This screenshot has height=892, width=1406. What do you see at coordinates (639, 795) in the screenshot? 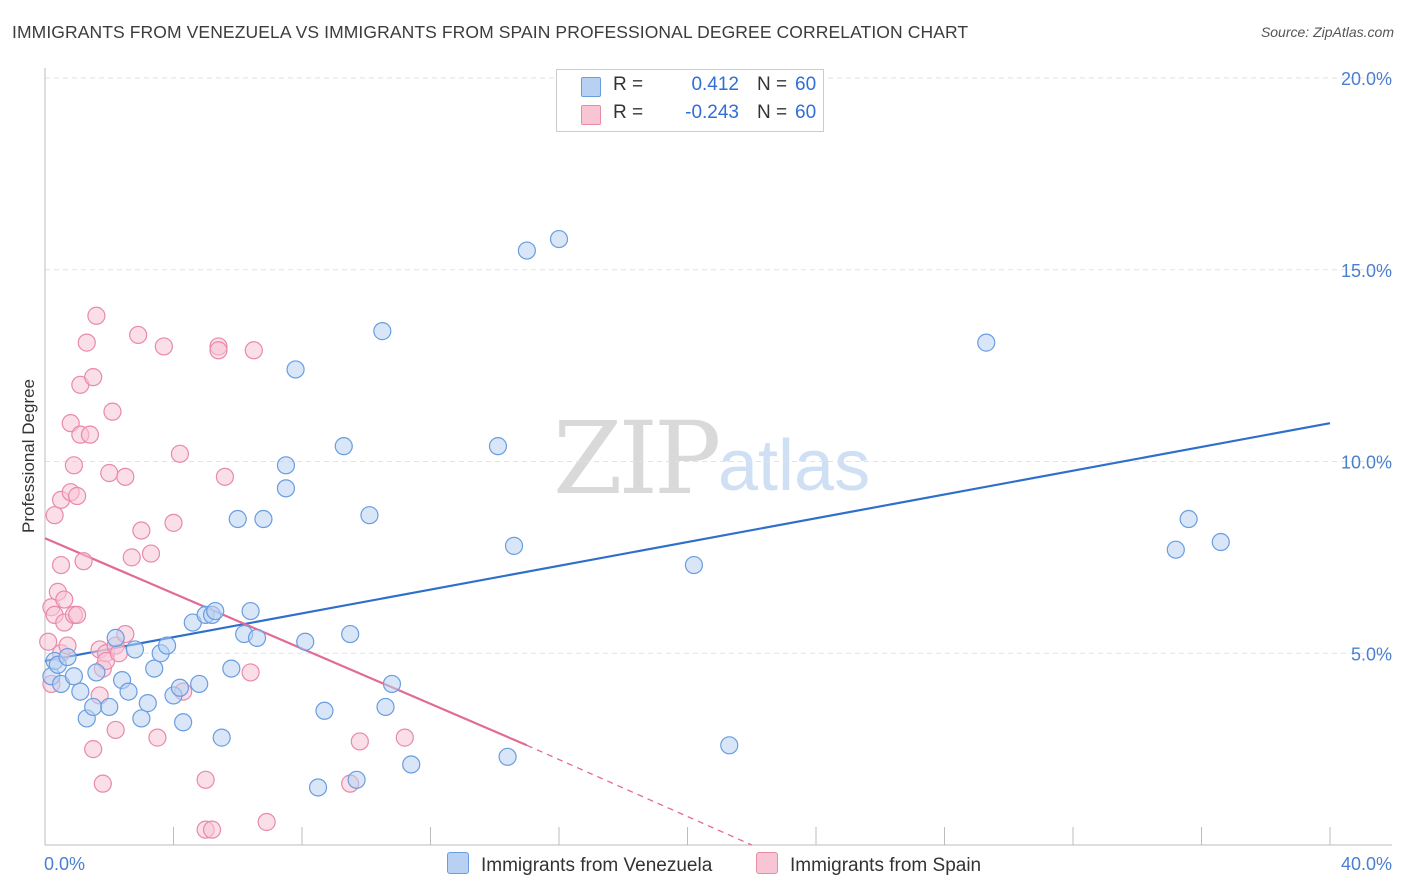
I see `spain-trend-line-extension` at bounding box center [639, 795].